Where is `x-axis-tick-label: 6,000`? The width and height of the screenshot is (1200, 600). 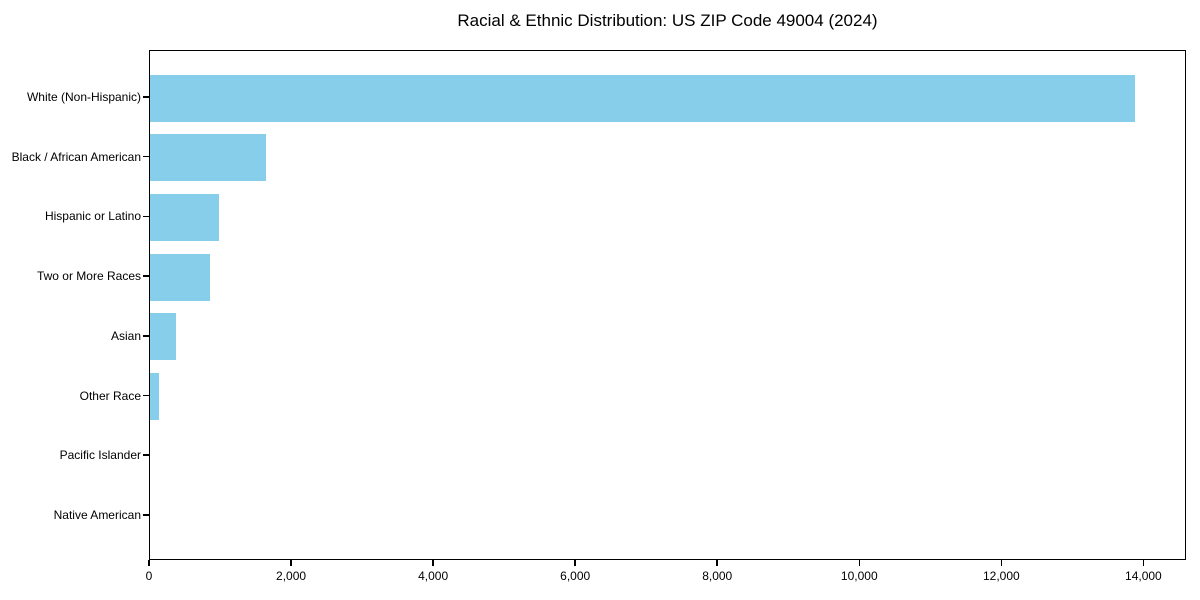 x-axis-tick-label: 6,000 is located at coordinates (575, 576).